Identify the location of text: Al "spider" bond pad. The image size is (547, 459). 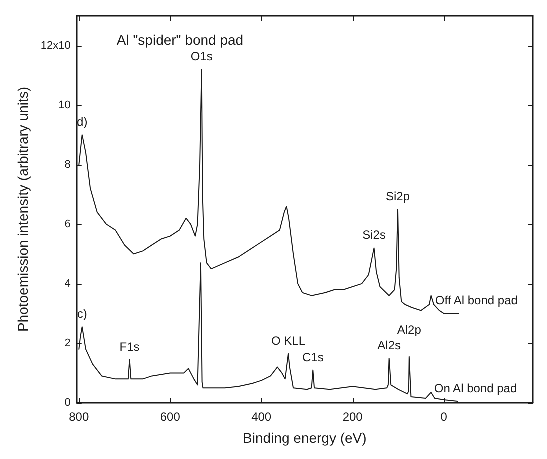
(180, 40).